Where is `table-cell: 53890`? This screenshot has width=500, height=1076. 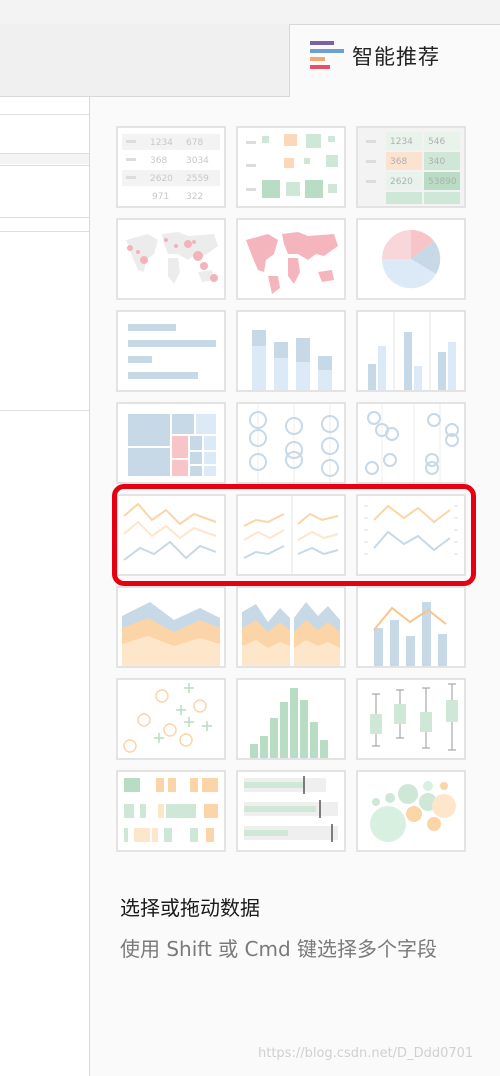
table-cell: 53890 is located at coordinates (442, 182).